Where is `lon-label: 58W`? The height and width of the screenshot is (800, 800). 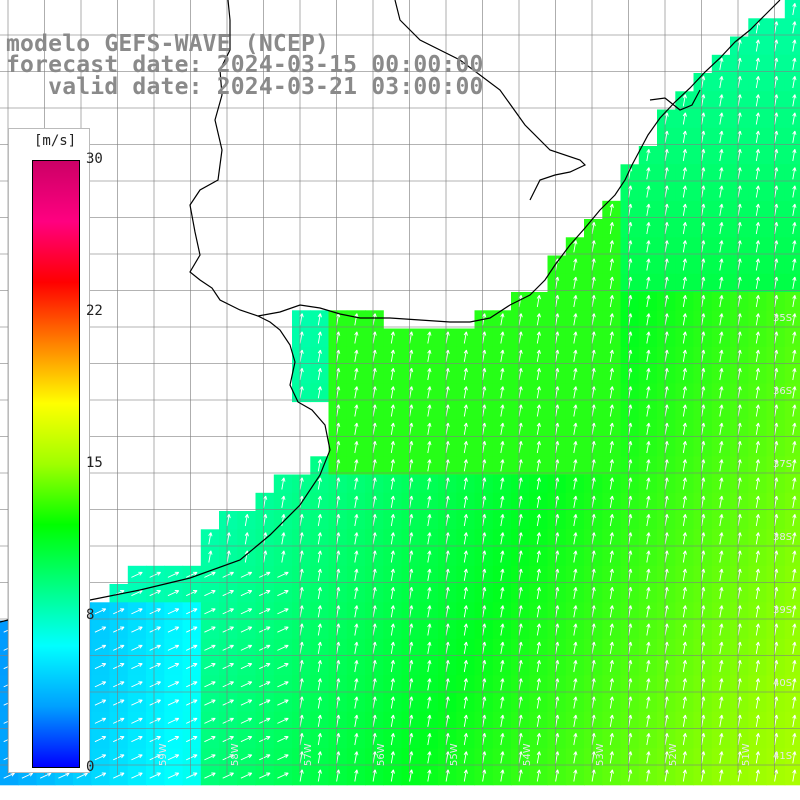 lon-label: 58W is located at coordinates (235, 754).